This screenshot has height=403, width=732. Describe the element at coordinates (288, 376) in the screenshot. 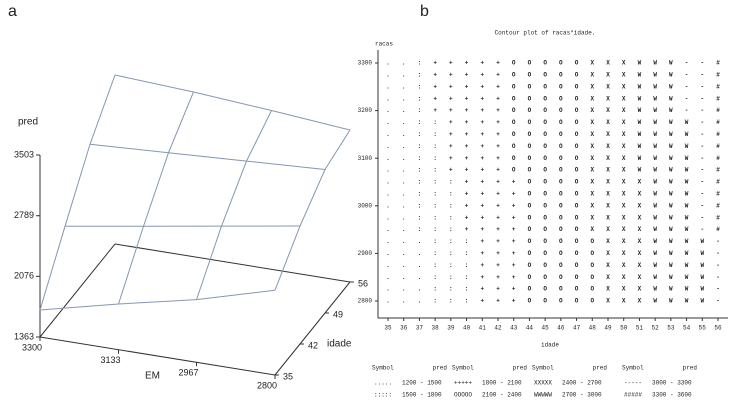

I see `y-tick-label: 35` at that location.